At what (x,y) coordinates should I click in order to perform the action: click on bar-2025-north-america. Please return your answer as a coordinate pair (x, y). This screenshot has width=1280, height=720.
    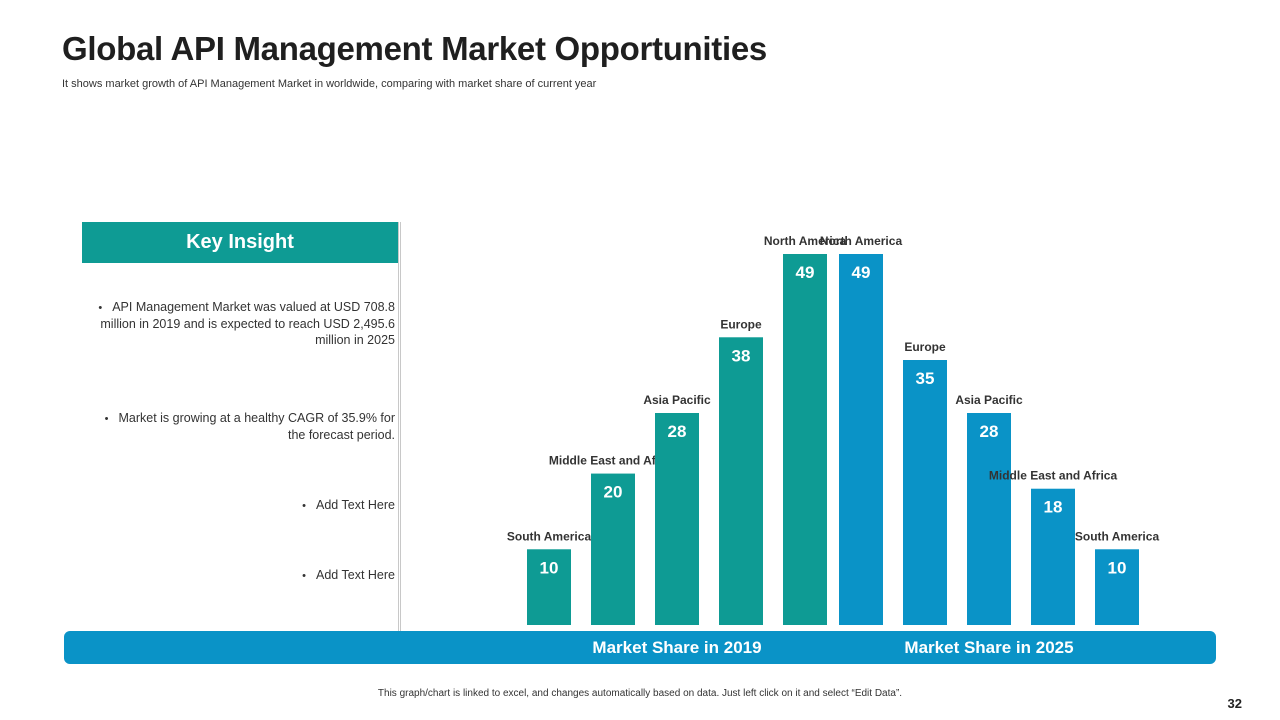
    Looking at the image, I should click on (861, 439).